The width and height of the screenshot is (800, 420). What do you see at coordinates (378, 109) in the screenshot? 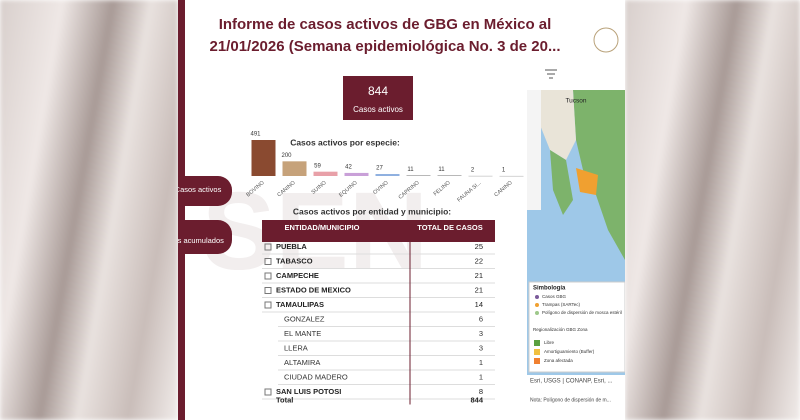
I see `kpi-label: Casos activos` at bounding box center [378, 109].